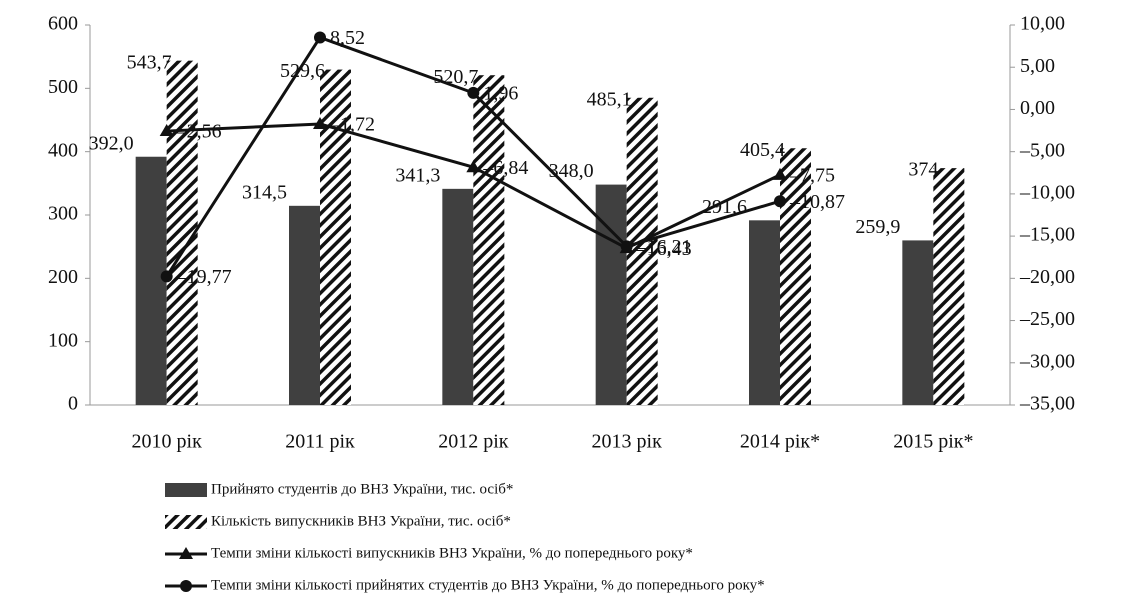 The image size is (1132, 597). I want to click on y-tick-label: 600, so click(63, 24).